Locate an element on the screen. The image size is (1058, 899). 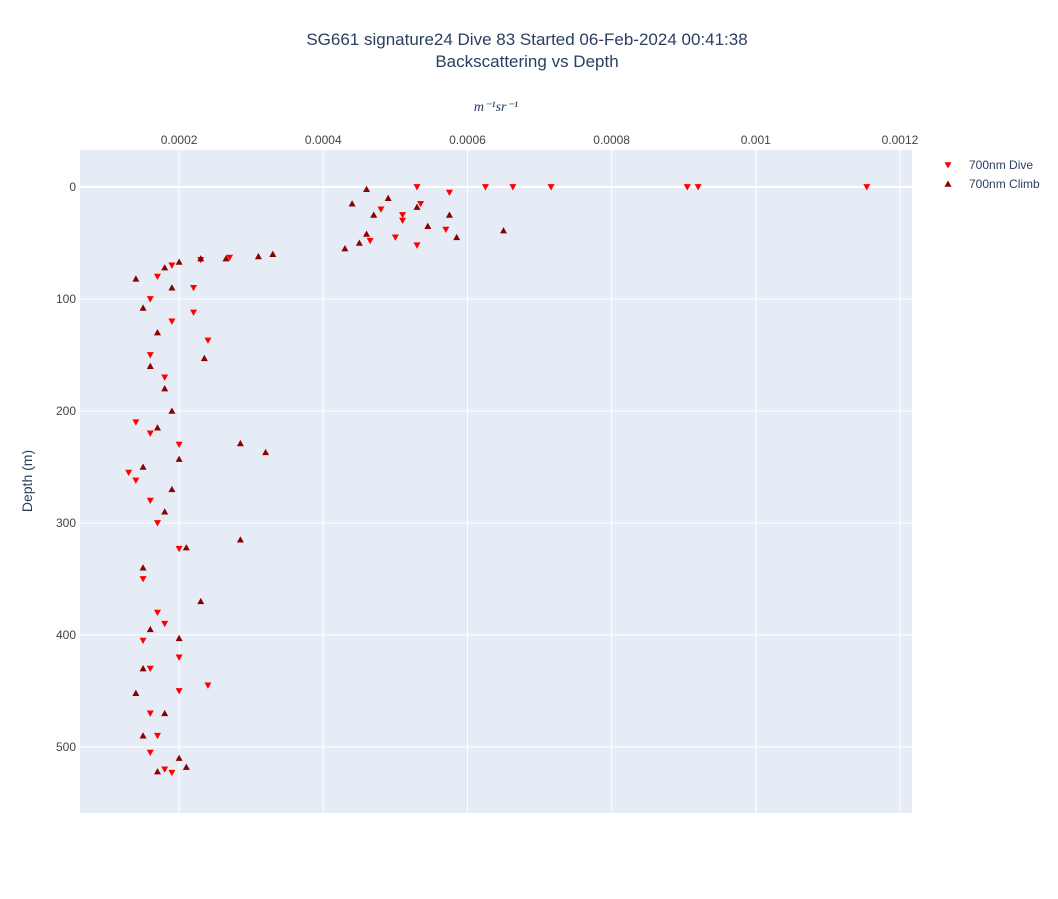
y-axis-title: Depth (m) is located at coordinates (27, 481).